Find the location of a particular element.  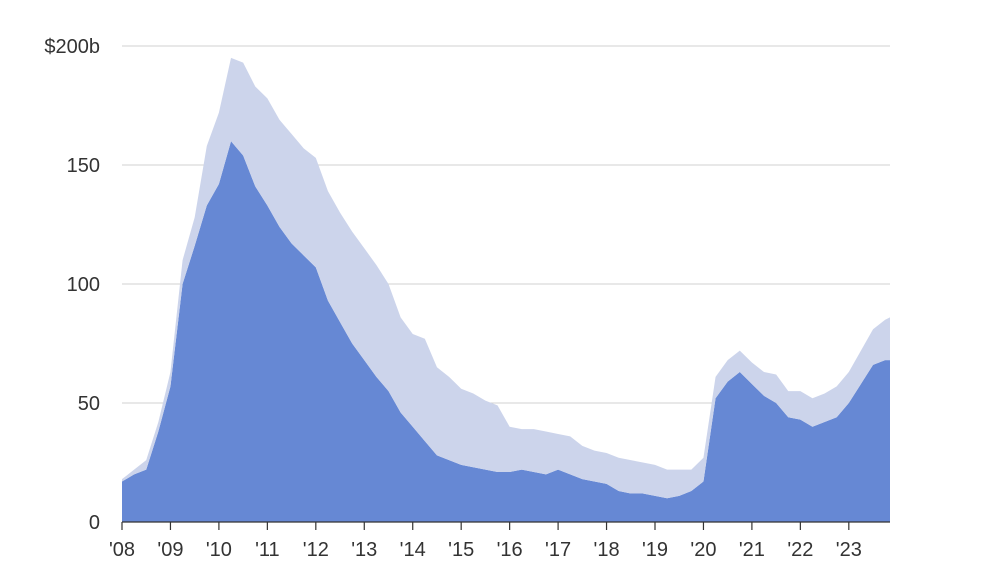

x-tick-label: '08 is located at coordinates (122, 550).